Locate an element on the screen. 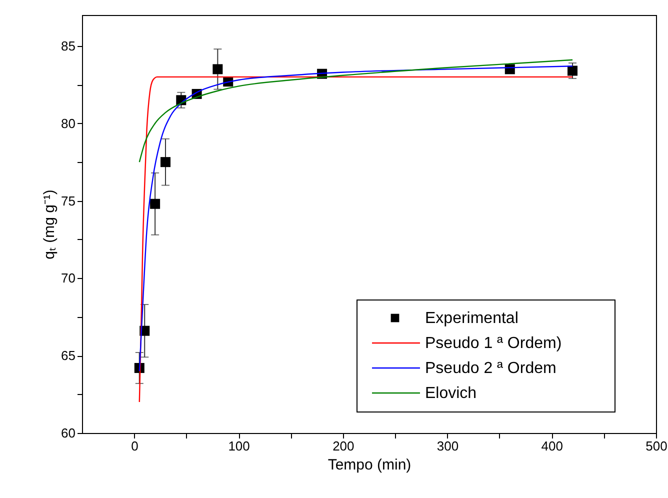 The image size is (668, 498). y-tick-label: 85 is located at coordinates (68, 46).